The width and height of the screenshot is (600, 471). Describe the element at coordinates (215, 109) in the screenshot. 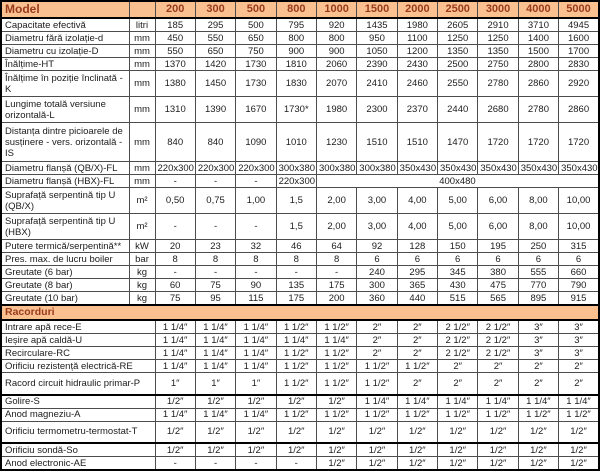

I see `value-cell: 1390` at that location.